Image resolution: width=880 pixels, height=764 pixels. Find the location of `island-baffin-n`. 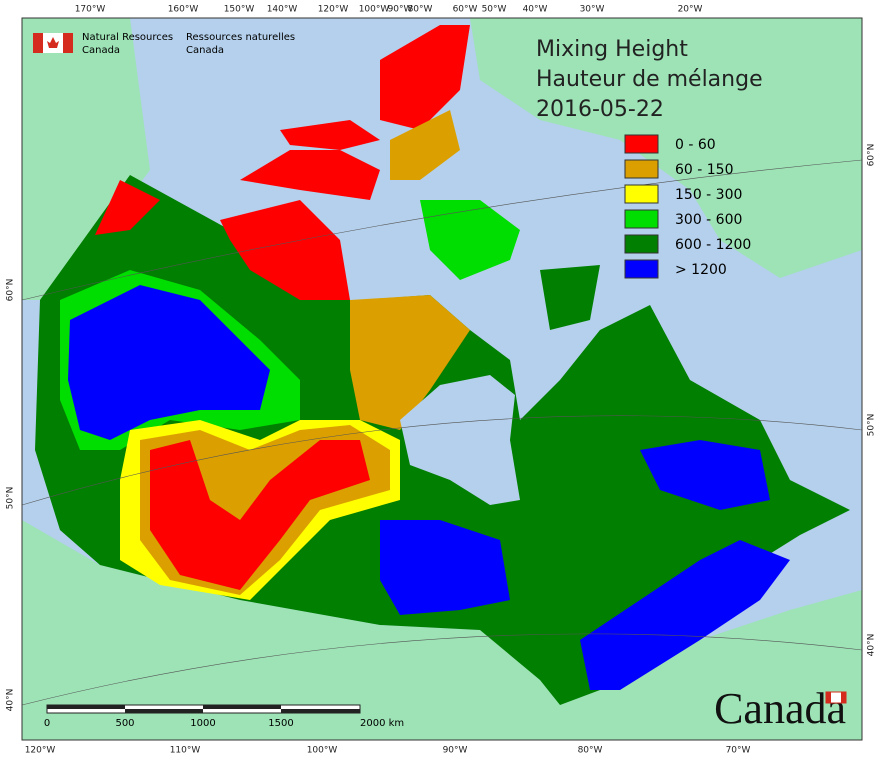

island-baffin-n is located at coordinates (425, 145).